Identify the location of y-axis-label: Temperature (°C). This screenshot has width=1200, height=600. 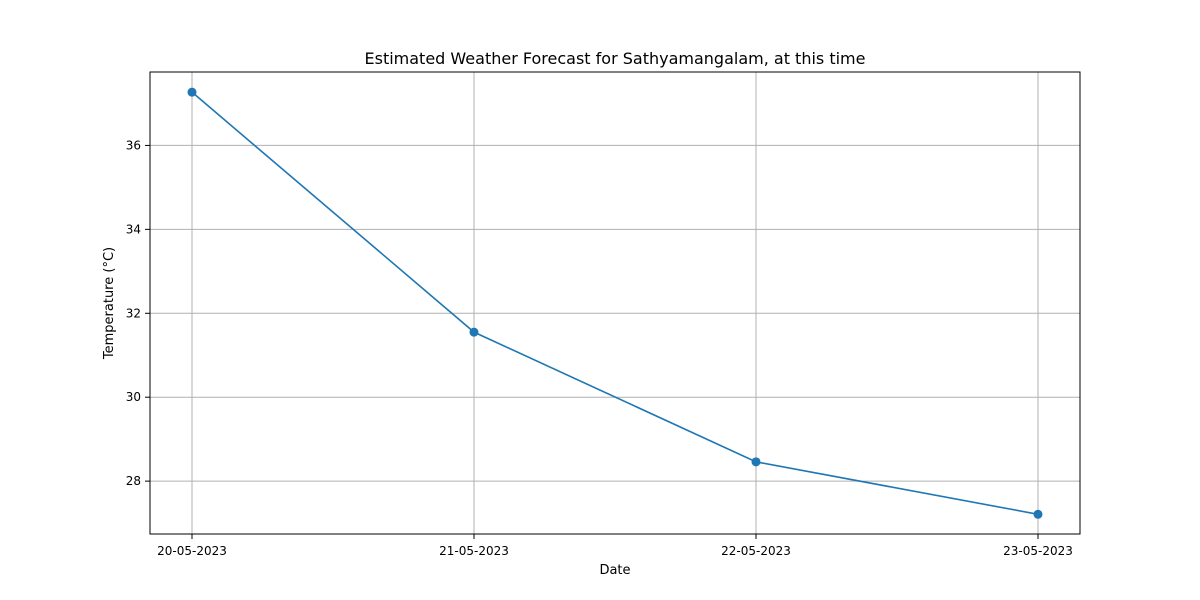
(109, 303).